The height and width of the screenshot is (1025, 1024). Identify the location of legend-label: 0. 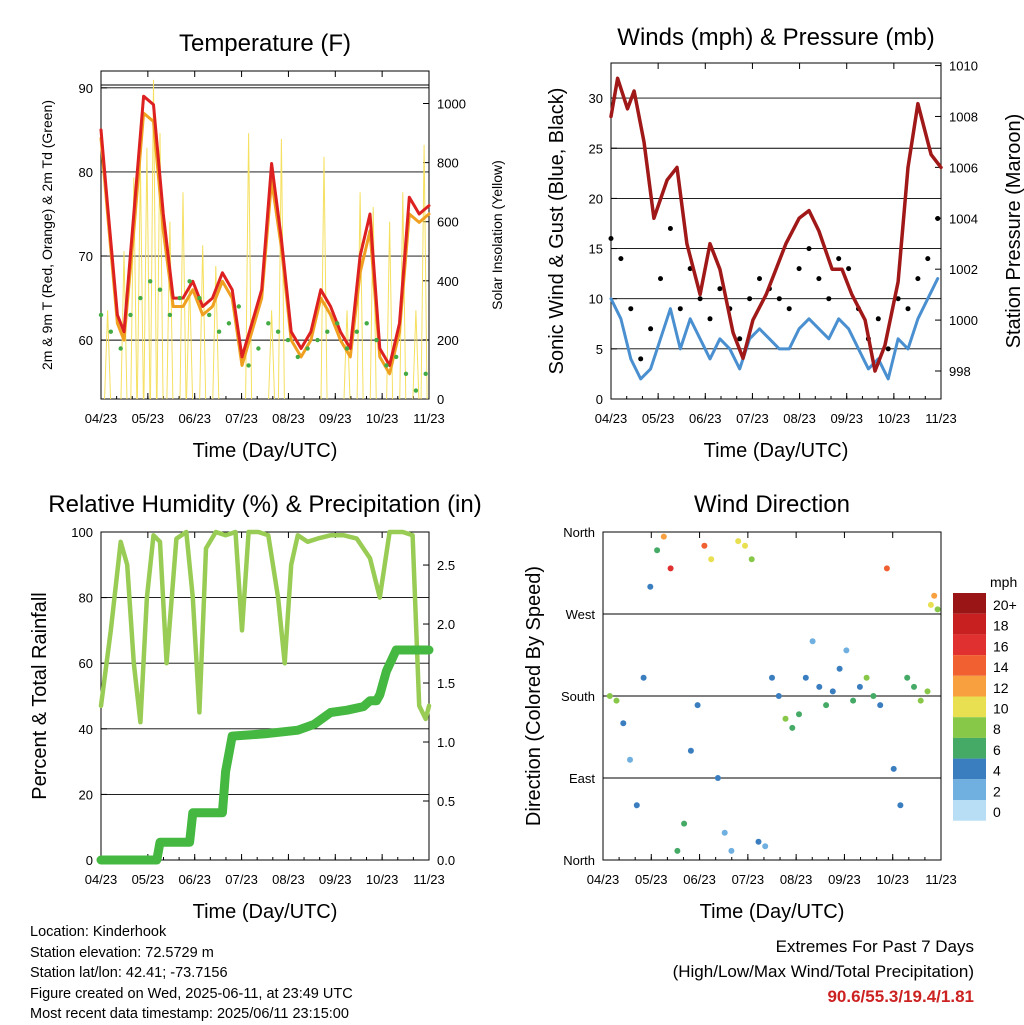
(997, 812).